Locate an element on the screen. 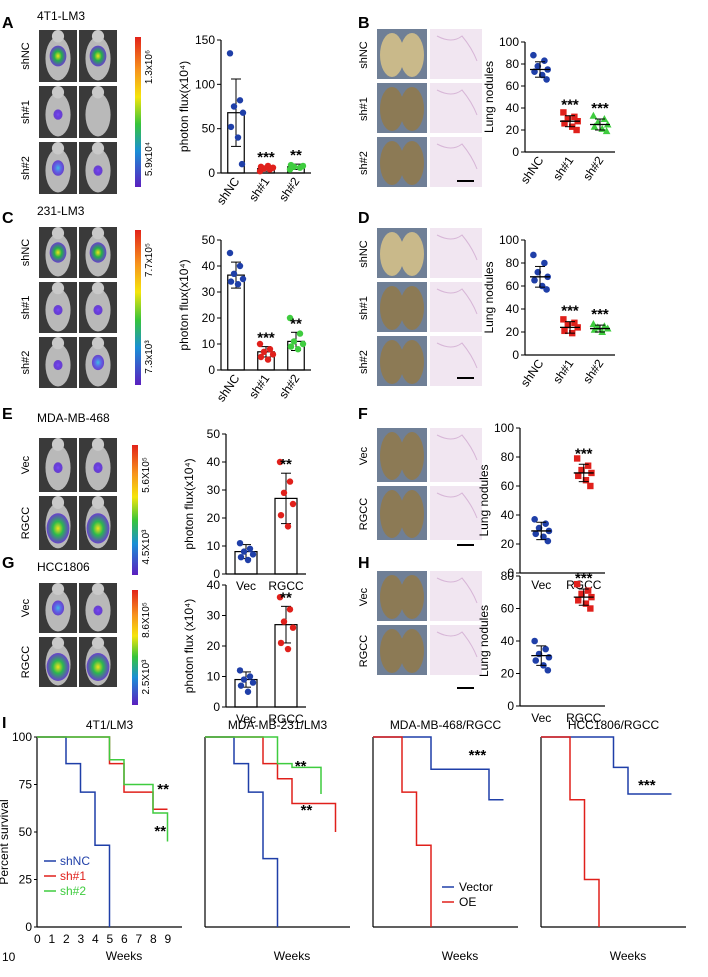  y-tick-label: 100 is located at coordinates (504, 428).